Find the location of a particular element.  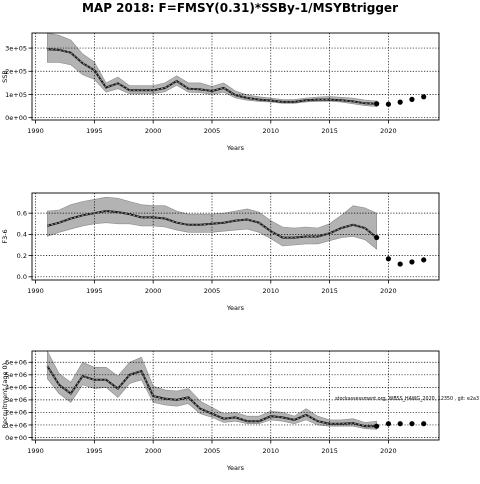

y-tick-label: 4e+06 is located at coordinates (16, 388).